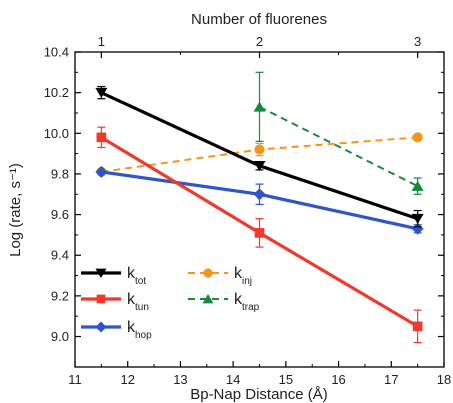 This screenshot has height=403, width=453. Describe the element at coordinates (220, 276) in the screenshot. I see `legend-item-inj: kinj` at that location.